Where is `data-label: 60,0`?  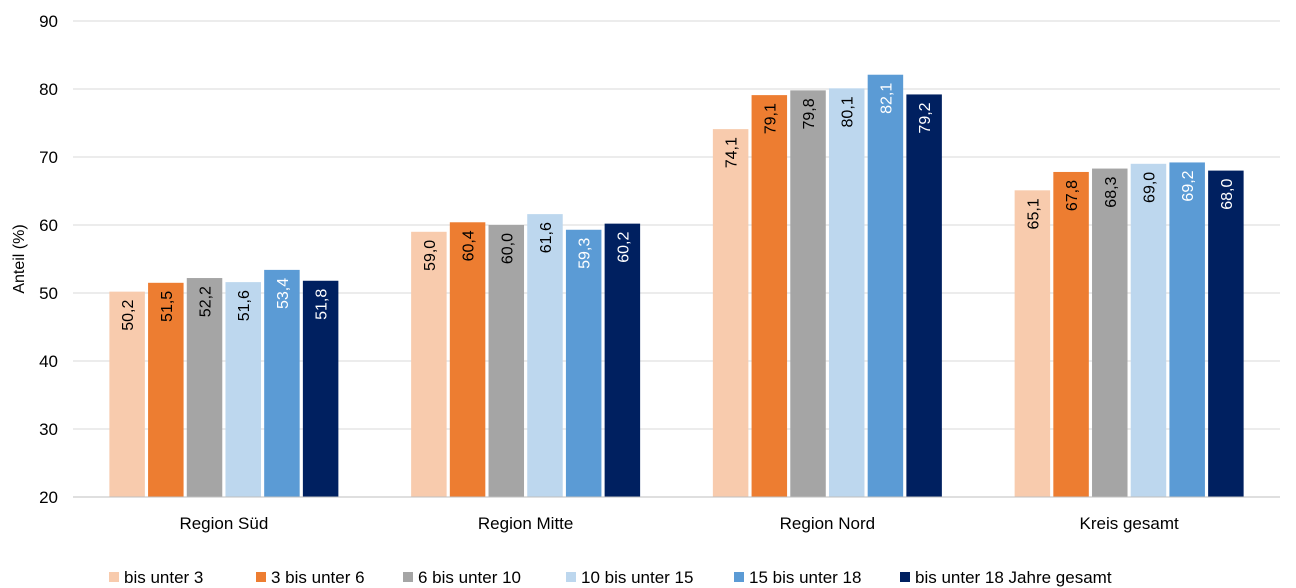 data-label: 60,0 is located at coordinates (507, 248).